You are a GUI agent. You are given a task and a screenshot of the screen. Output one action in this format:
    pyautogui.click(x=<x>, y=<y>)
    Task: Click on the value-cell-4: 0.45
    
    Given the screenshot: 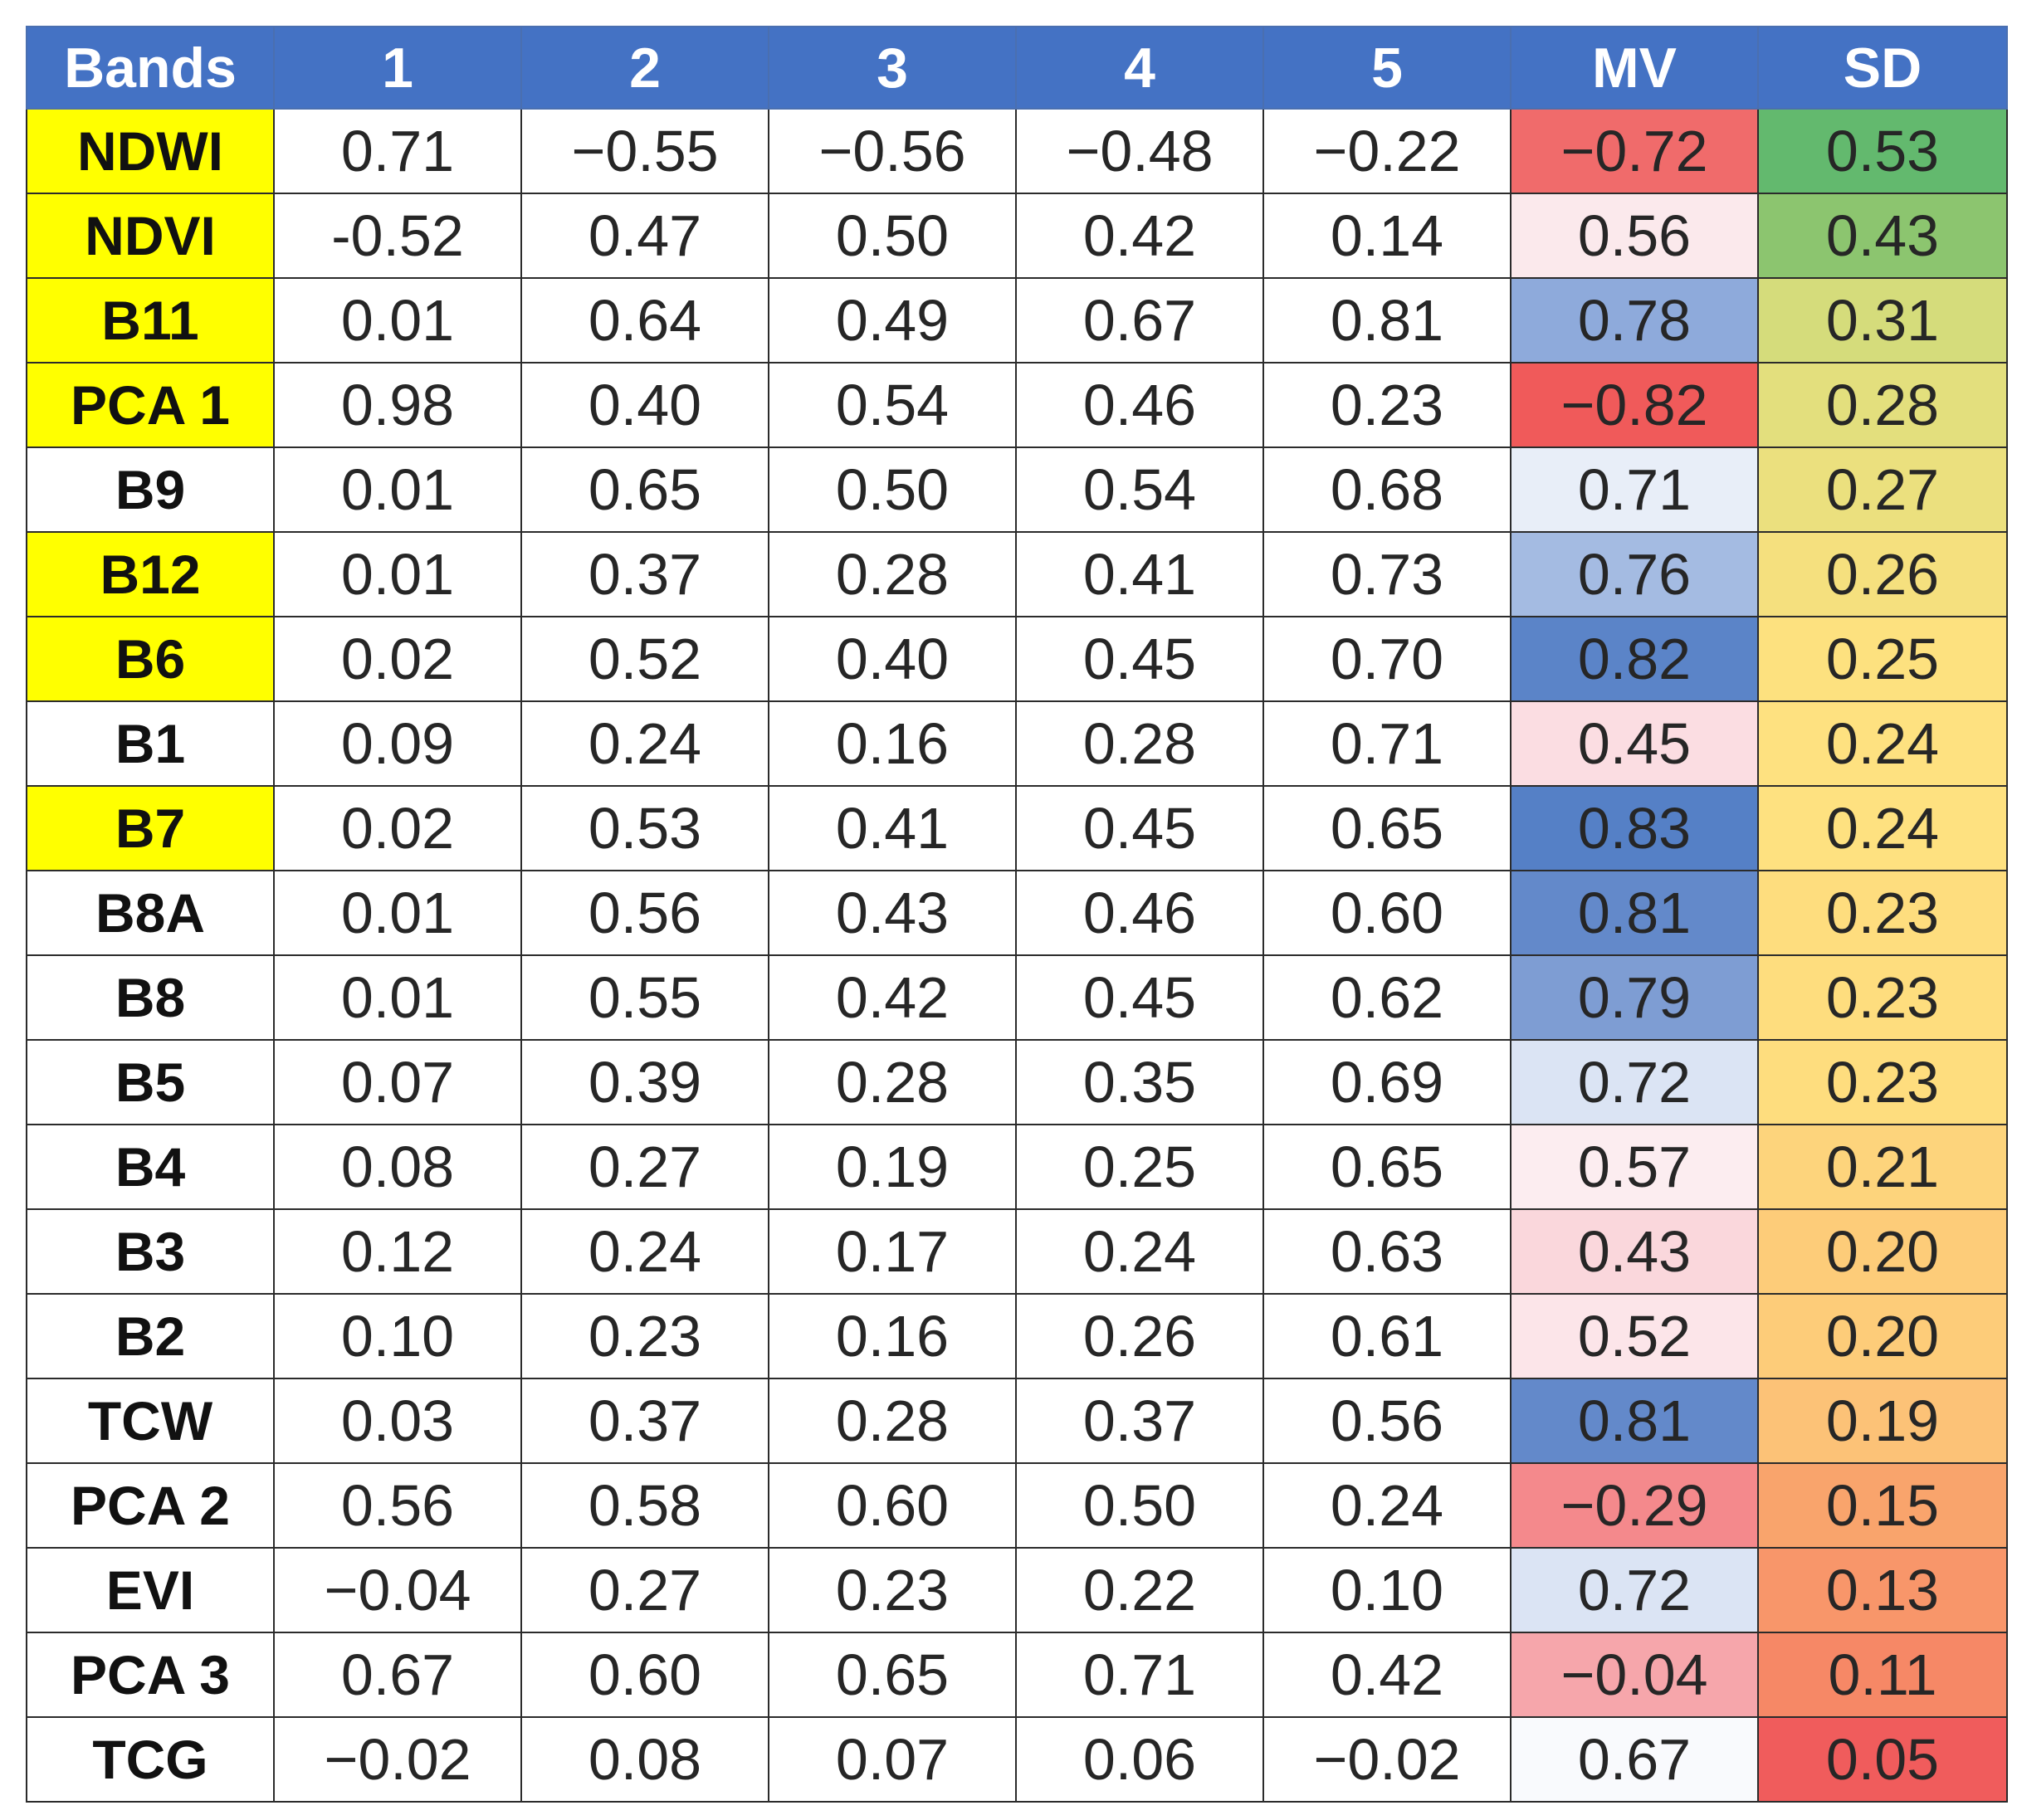 What is the action you would take?
    pyautogui.click(x=1139, y=659)
    